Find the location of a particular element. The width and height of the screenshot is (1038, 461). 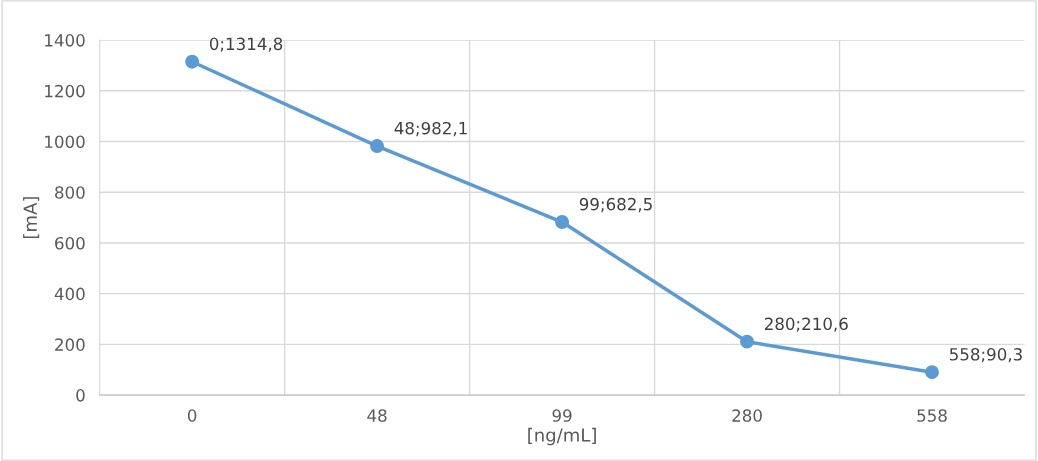

data-label: 48;982,1 is located at coordinates (430, 129).